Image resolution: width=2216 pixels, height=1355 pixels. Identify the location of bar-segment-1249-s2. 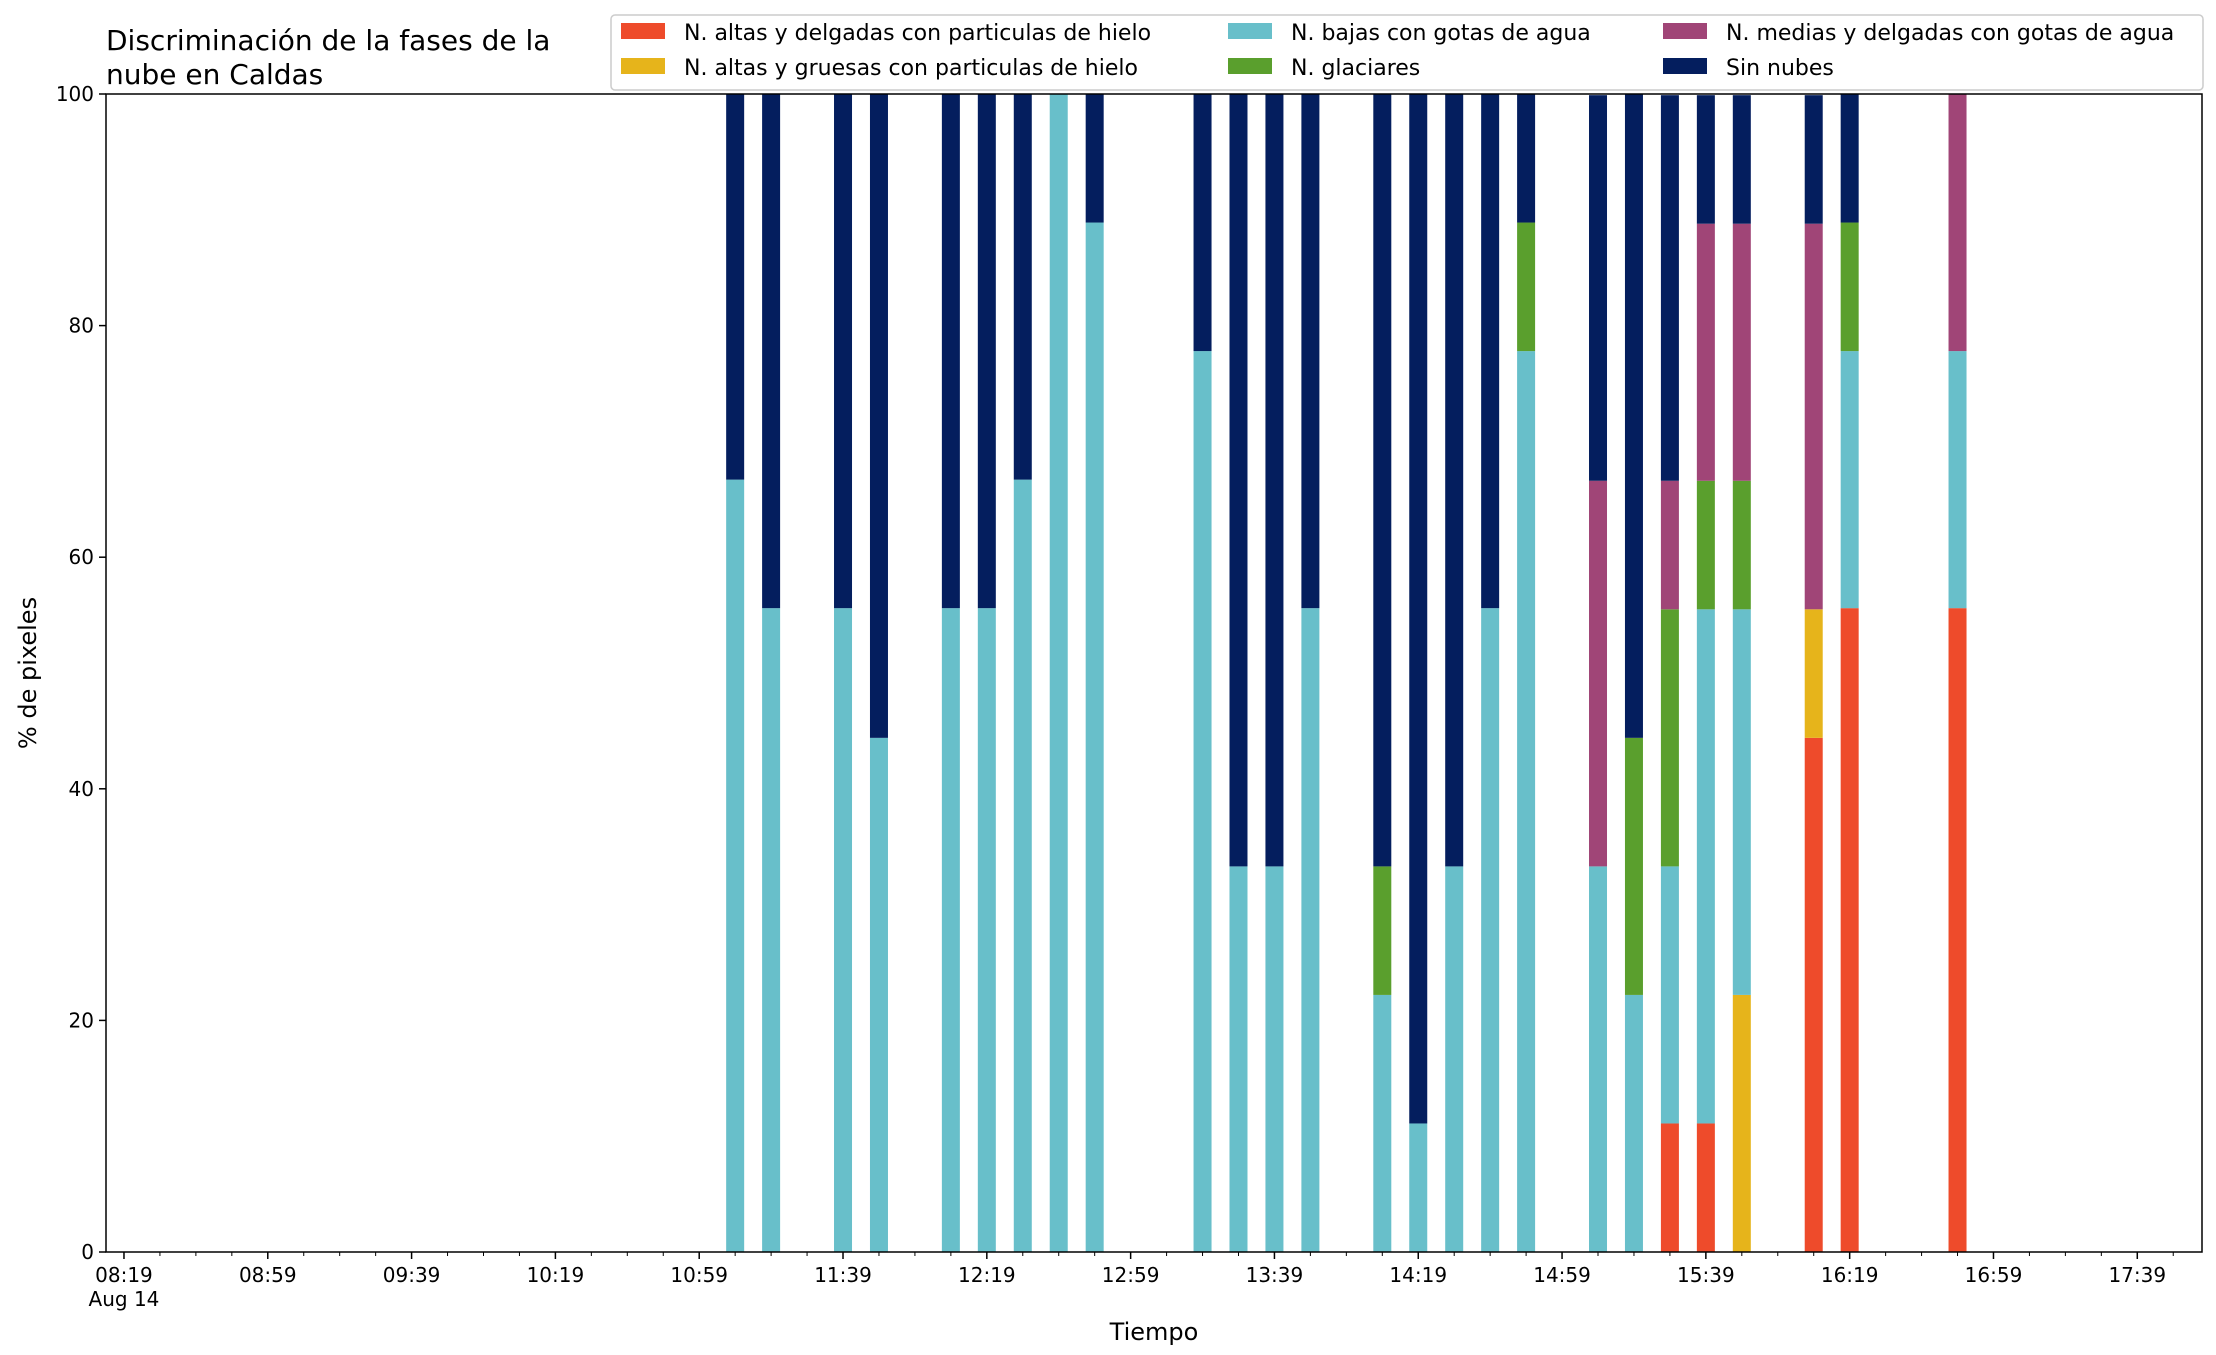
(1094, 737).